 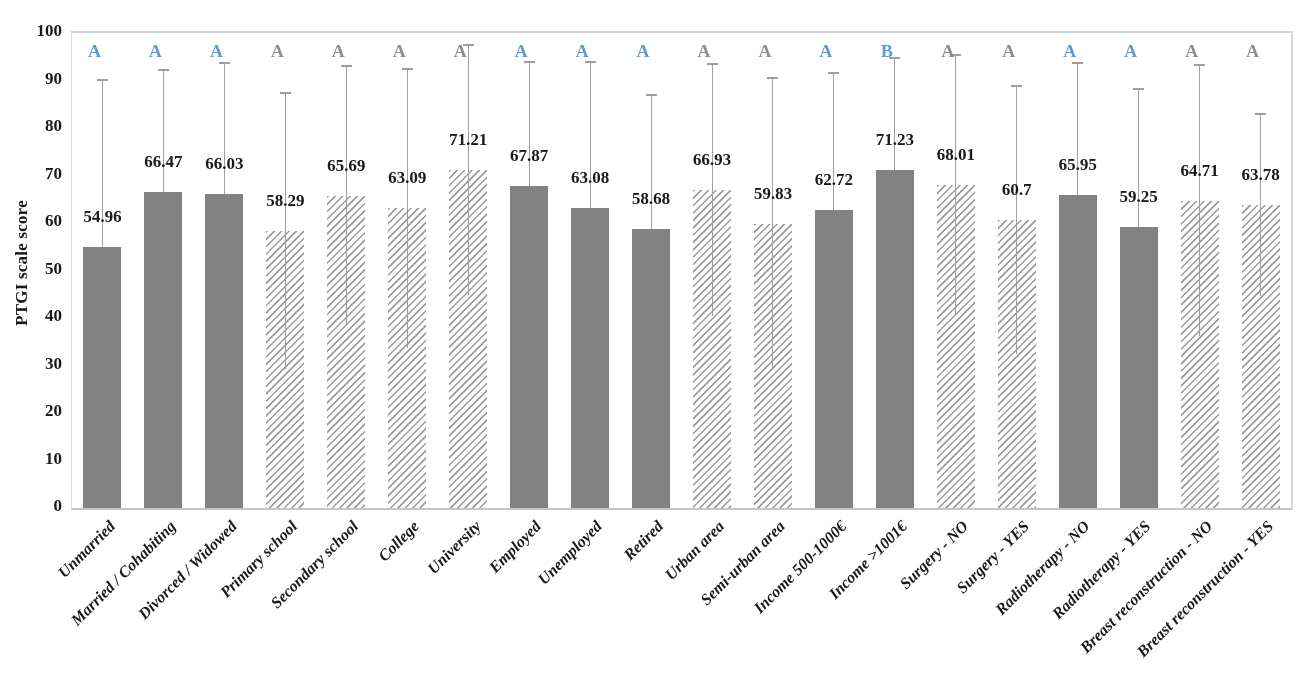 What do you see at coordinates (407, 299) in the screenshot?
I see `bar-cell: 63.09 A College` at bounding box center [407, 299].